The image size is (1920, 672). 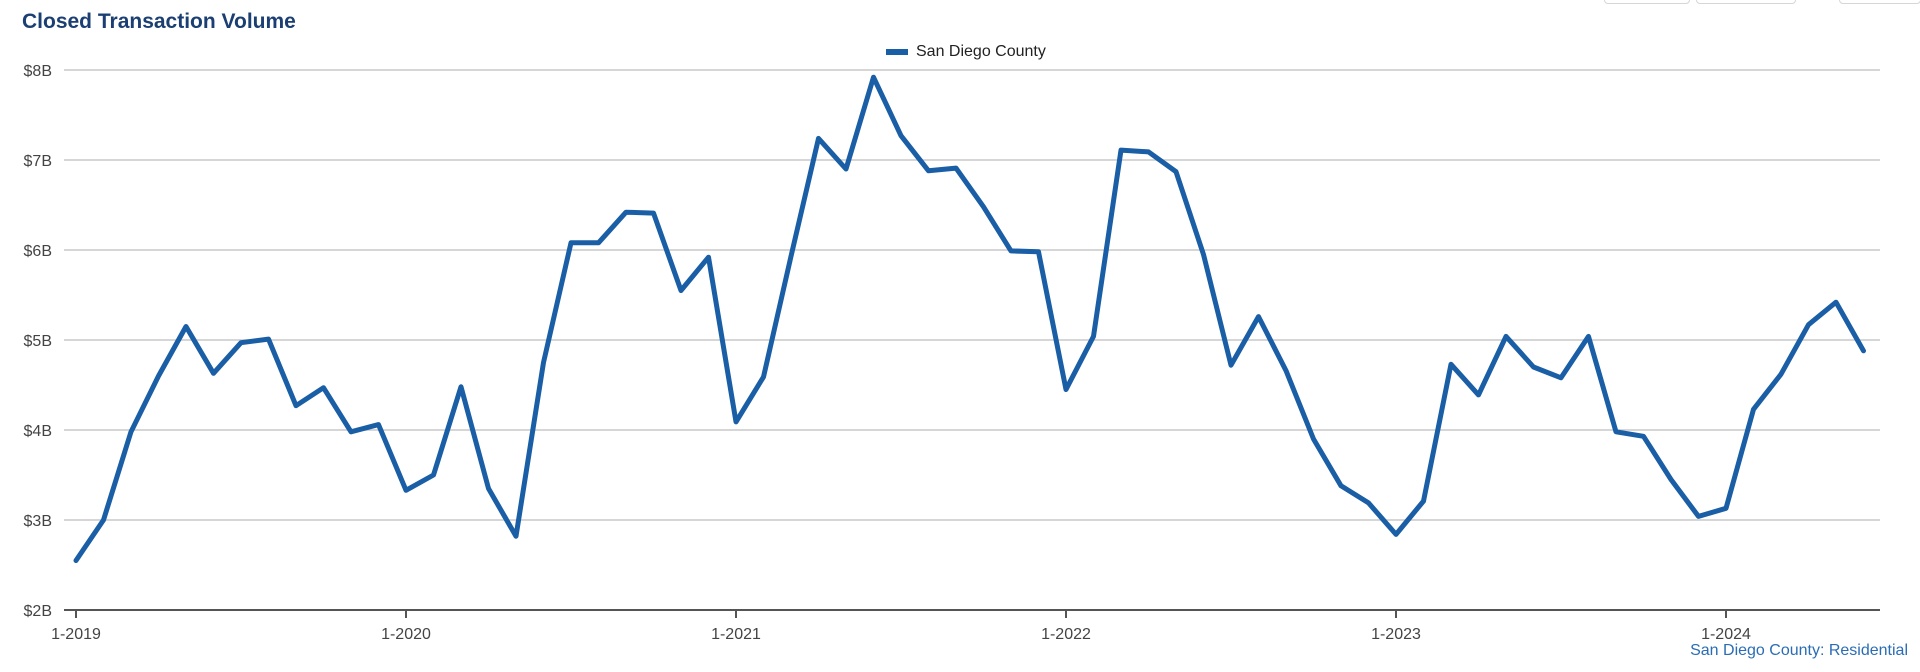 What do you see at coordinates (38, 71) in the screenshot?
I see `y-tick-label: $8B` at bounding box center [38, 71].